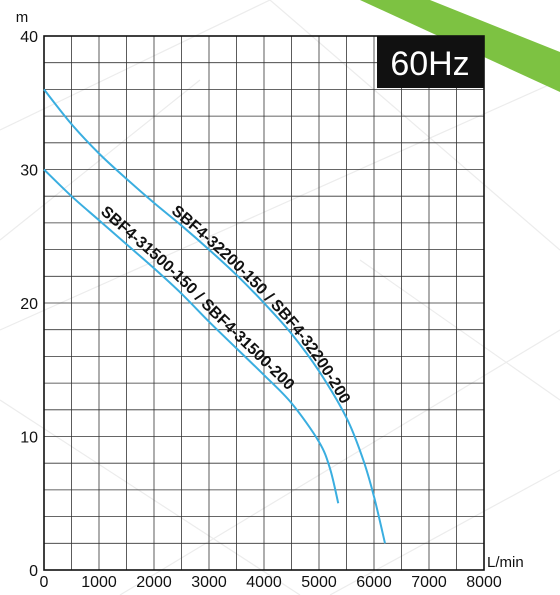 The height and width of the screenshot is (595, 560). I want to click on x-axis-unit: L/min, so click(505, 562).